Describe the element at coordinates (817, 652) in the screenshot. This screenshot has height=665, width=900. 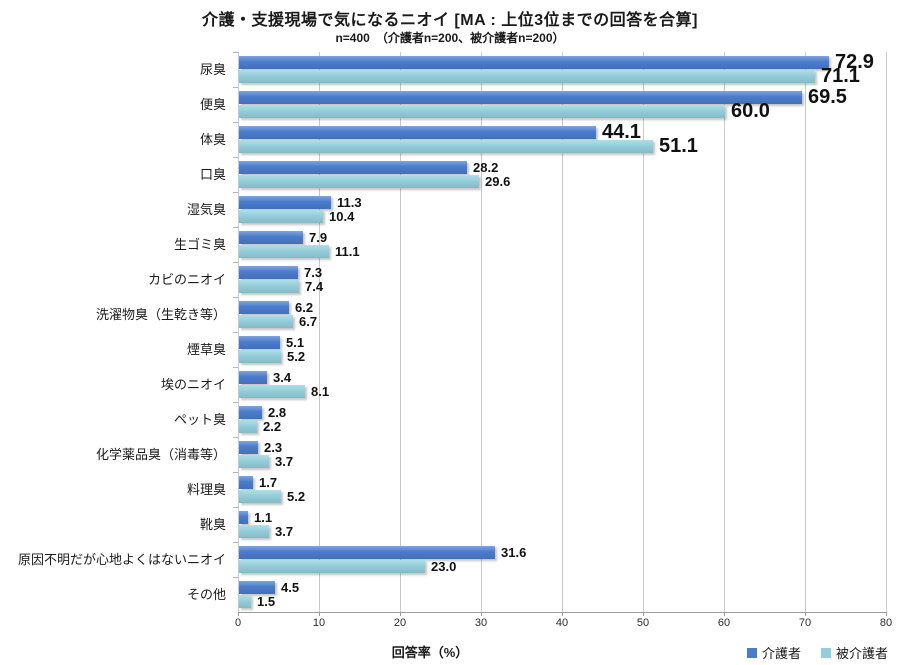
I see `legend: 介護者 被介護者` at that location.